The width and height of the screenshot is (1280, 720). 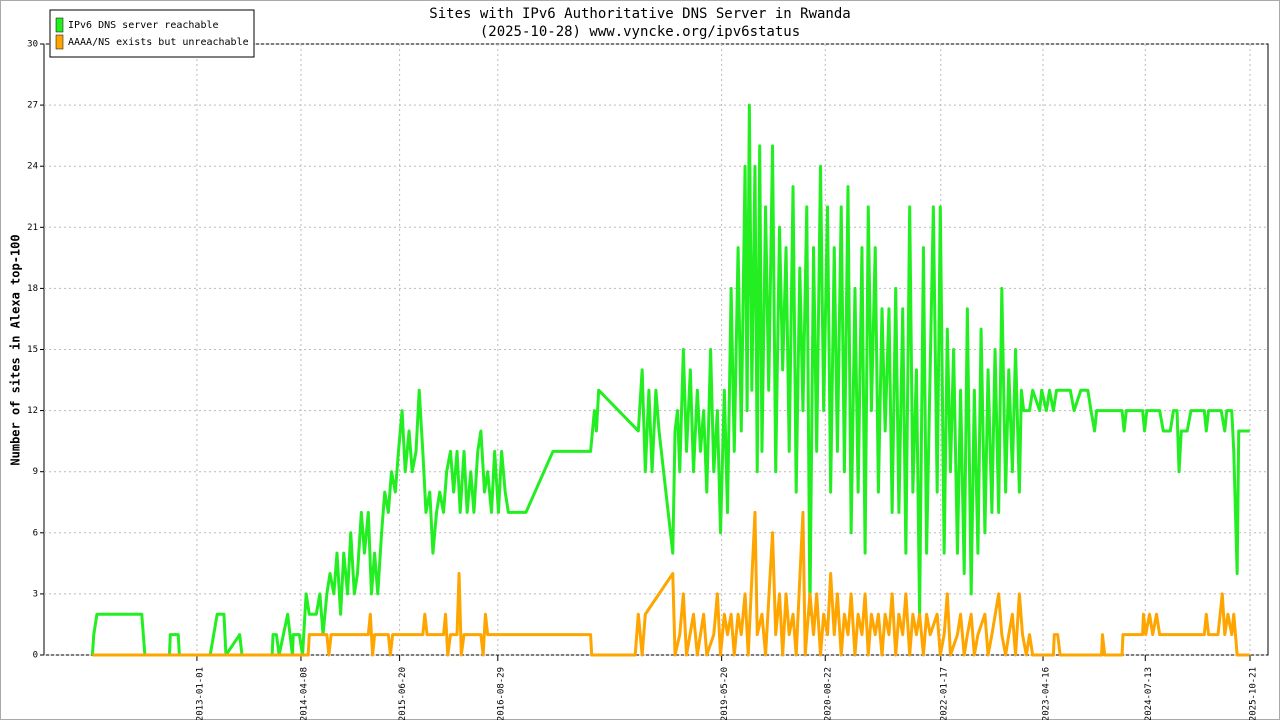 I want to click on y-tick-label: 18, so click(x=32, y=289).